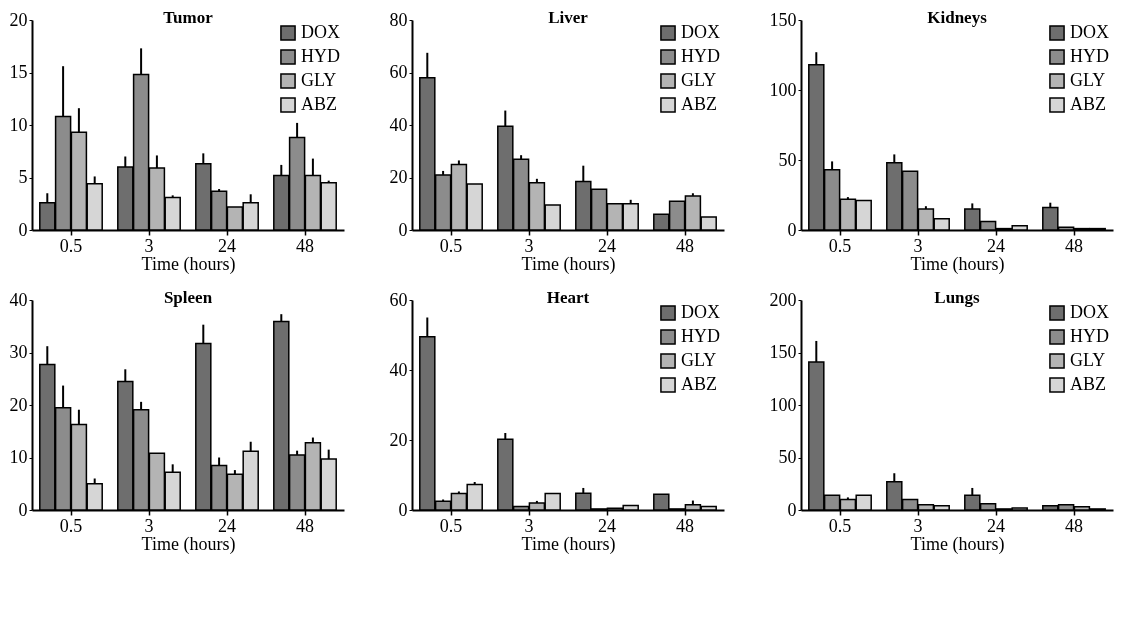 The image size is (1147, 629). Describe the element at coordinates (18, 352) in the screenshot. I see `y-tick-label: 30` at that location.